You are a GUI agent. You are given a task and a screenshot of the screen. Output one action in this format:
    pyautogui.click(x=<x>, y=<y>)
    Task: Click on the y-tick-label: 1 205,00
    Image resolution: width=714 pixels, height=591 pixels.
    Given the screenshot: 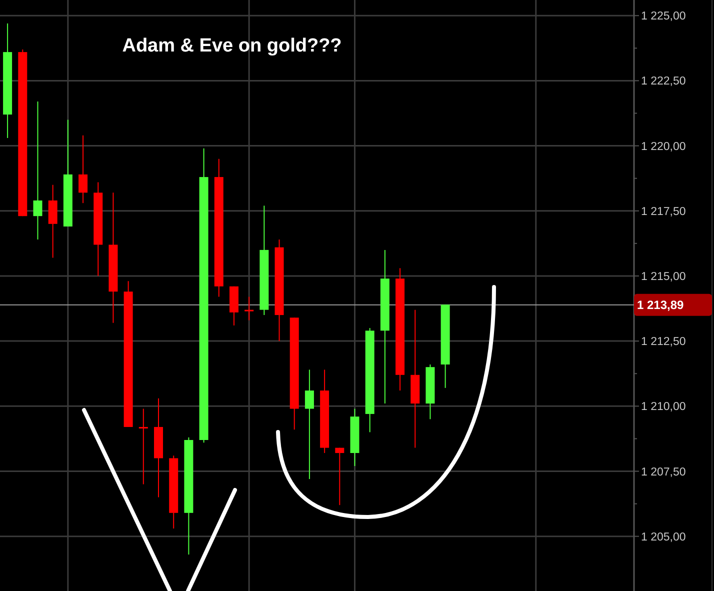 What is the action you would take?
    pyautogui.click(x=663, y=537)
    